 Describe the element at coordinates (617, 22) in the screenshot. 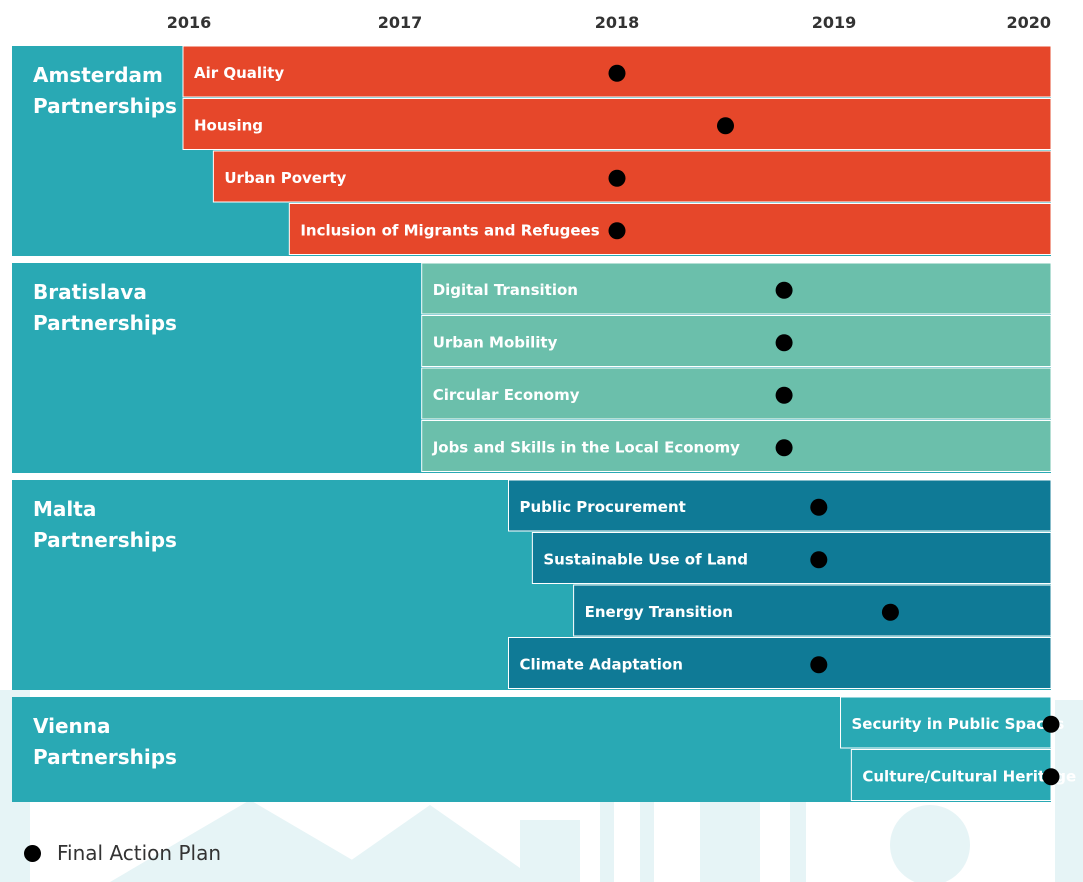

I see `year-tick-label: 2018` at that location.